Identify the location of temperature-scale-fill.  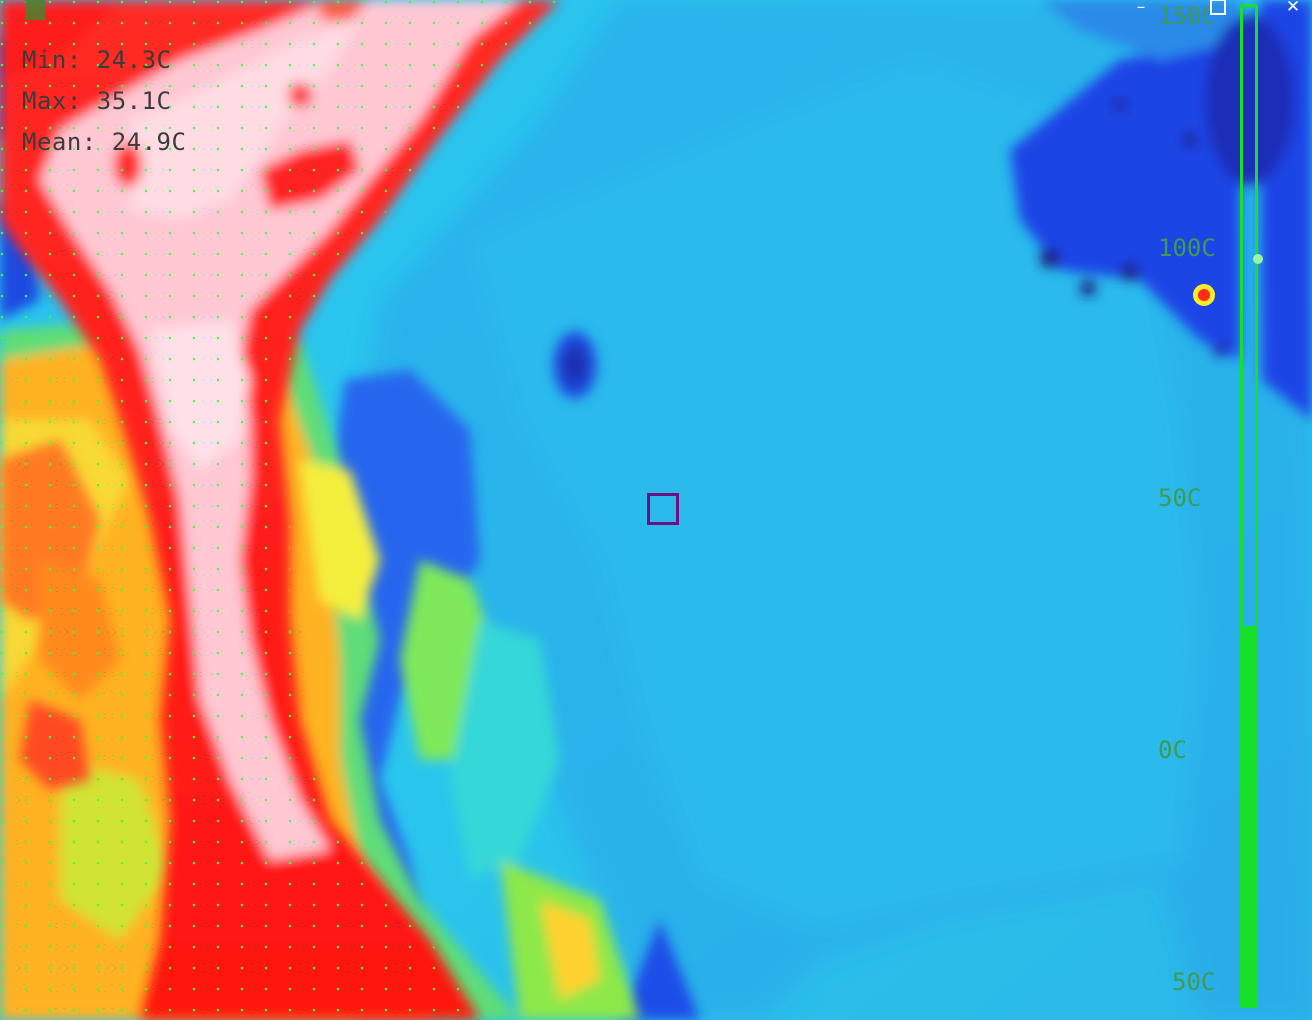
(1249, 815).